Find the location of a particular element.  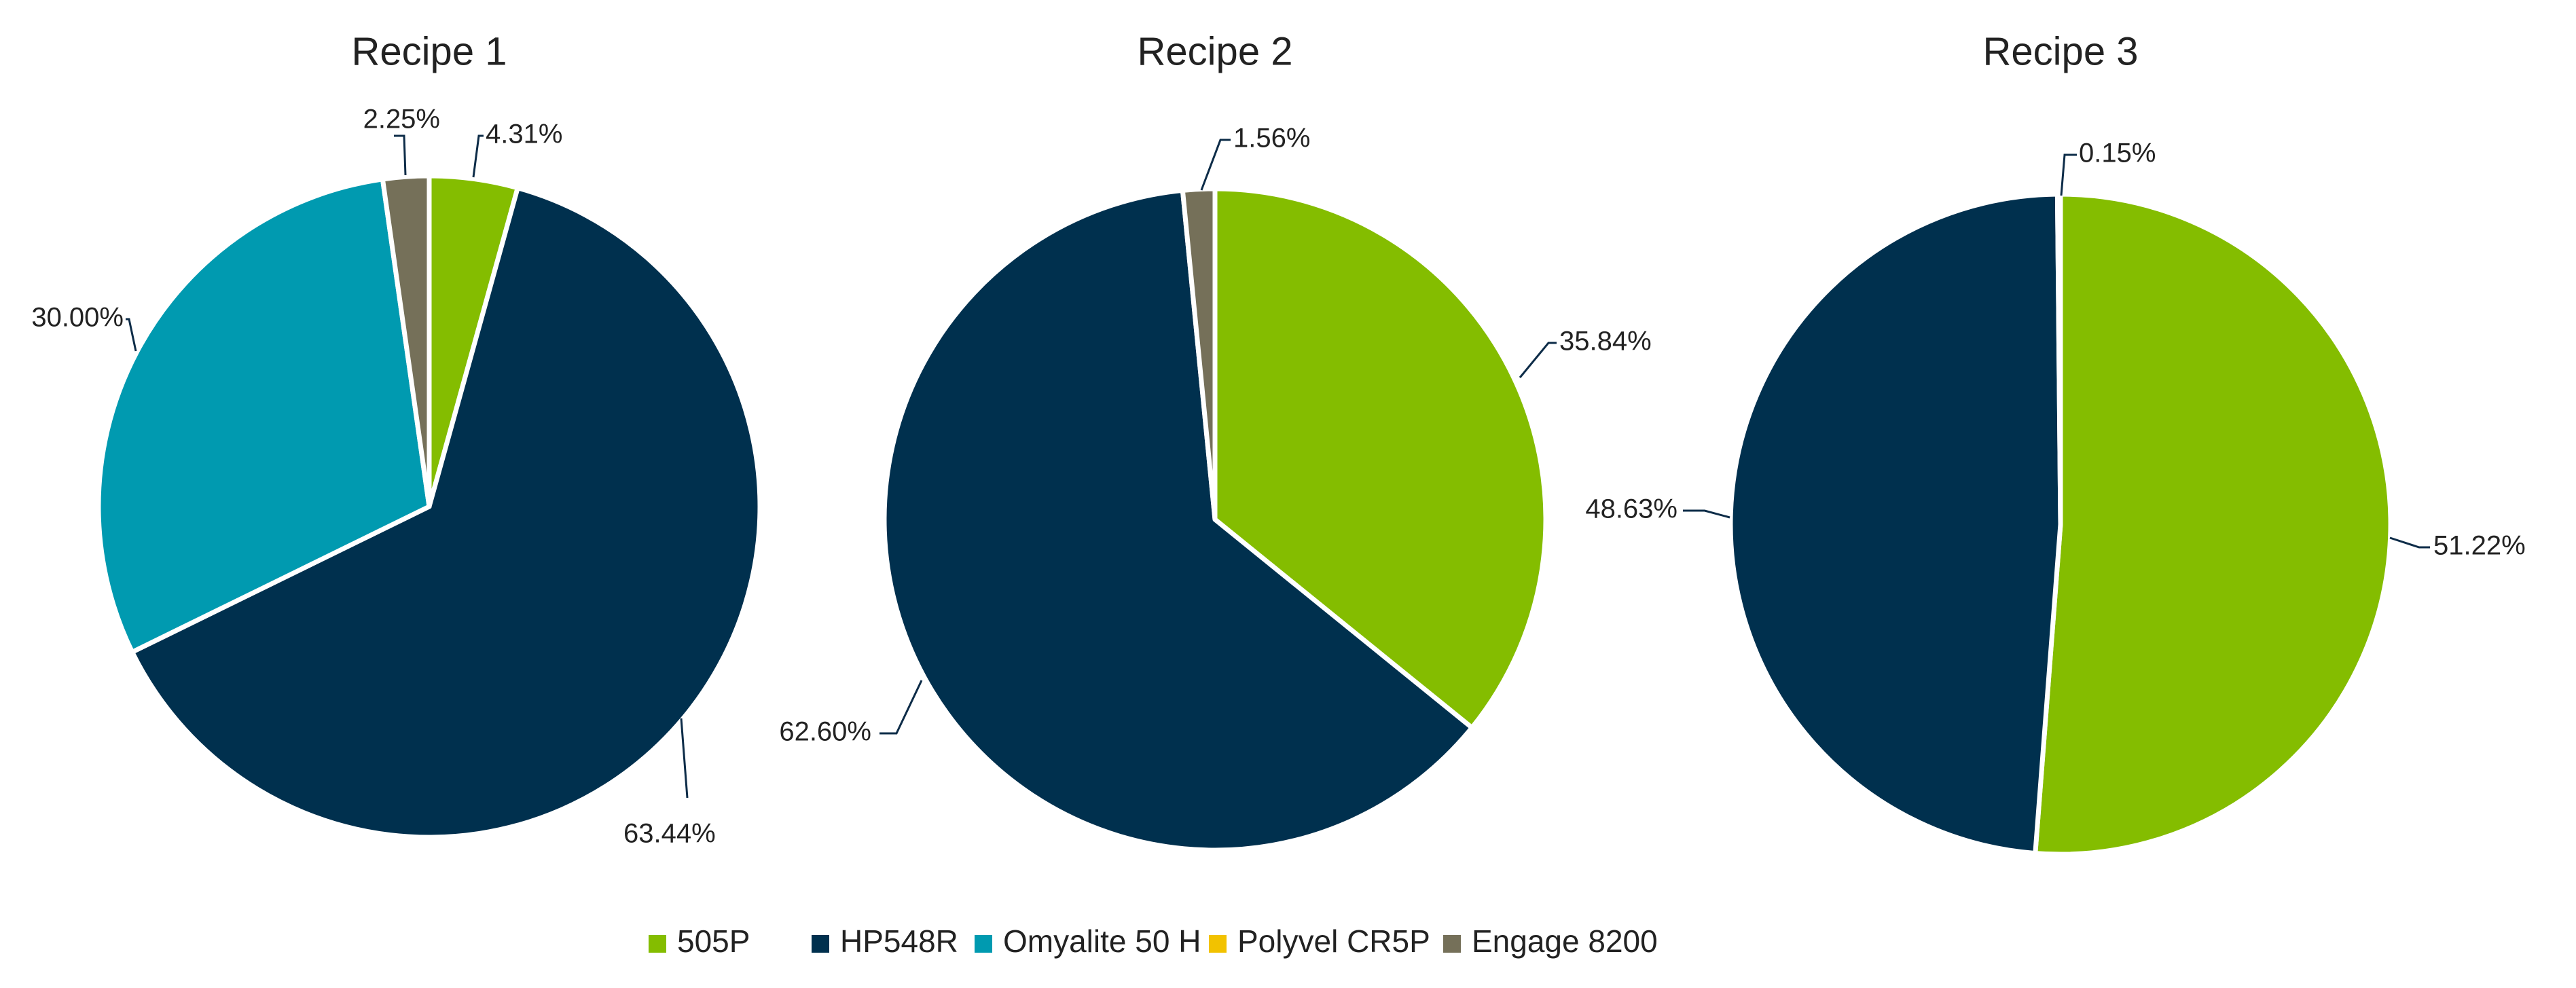

data-label-engage-8200: 1.56% is located at coordinates (1271, 138).